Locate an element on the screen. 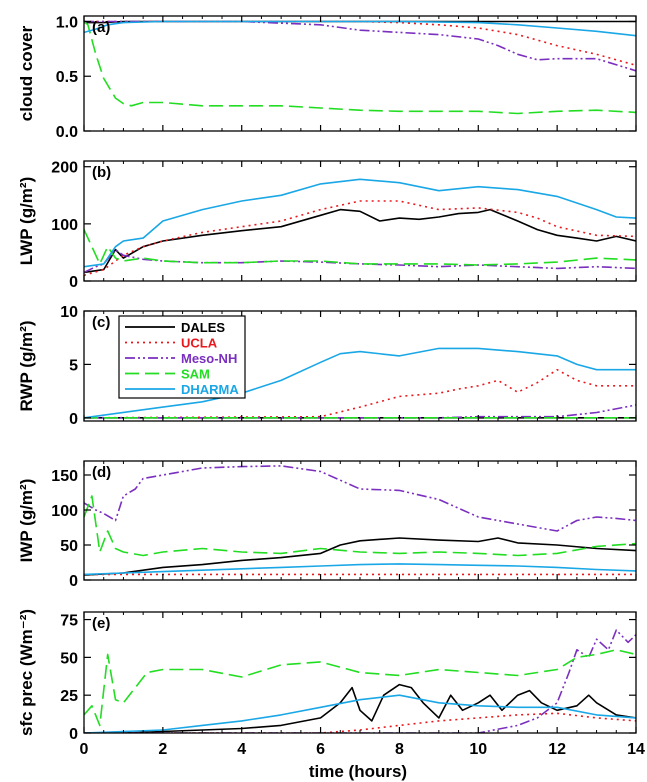 The image size is (647, 782). y-tick-label: 75 is located at coordinates (69, 621).